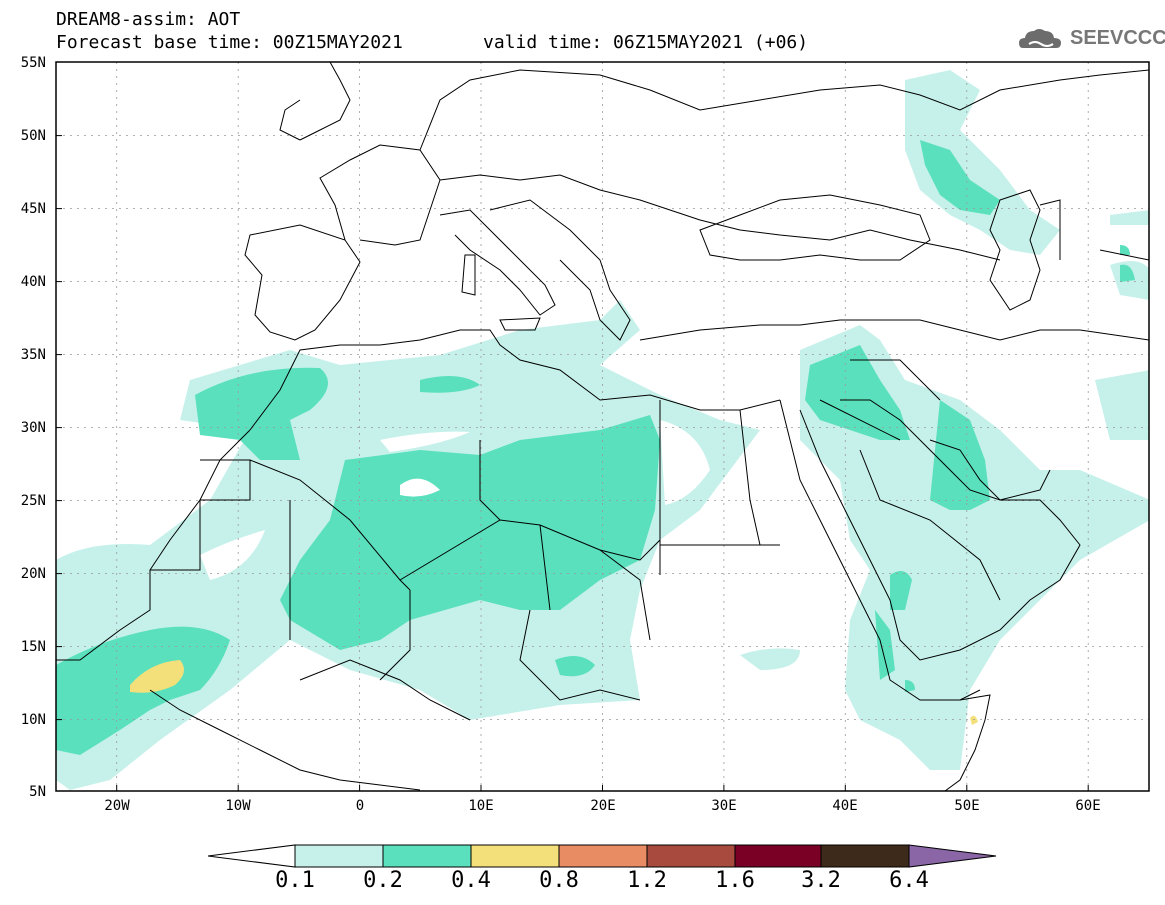 The width and height of the screenshot is (1165, 905). I want to click on map-title: DREAM8-assim: AOT, so click(148, 19).